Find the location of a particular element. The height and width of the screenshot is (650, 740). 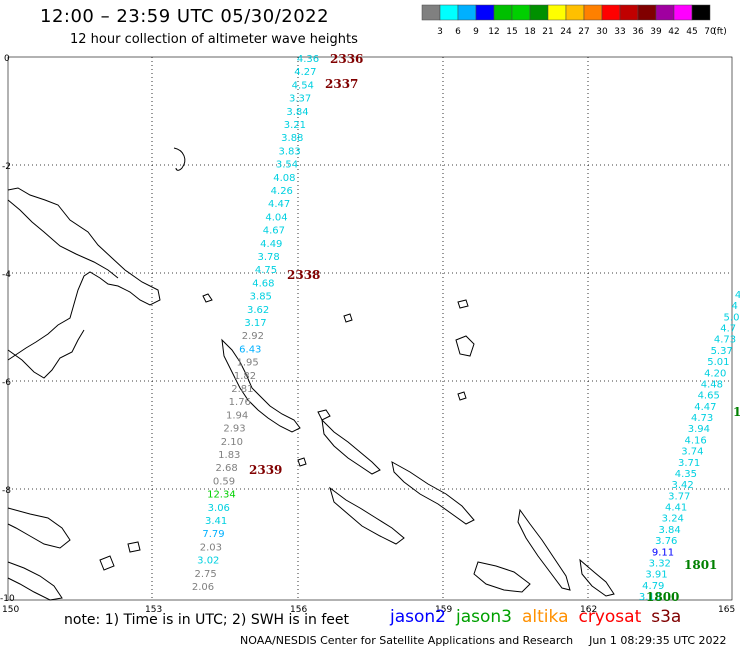

colorbar-swatch is located at coordinates (701, 12).